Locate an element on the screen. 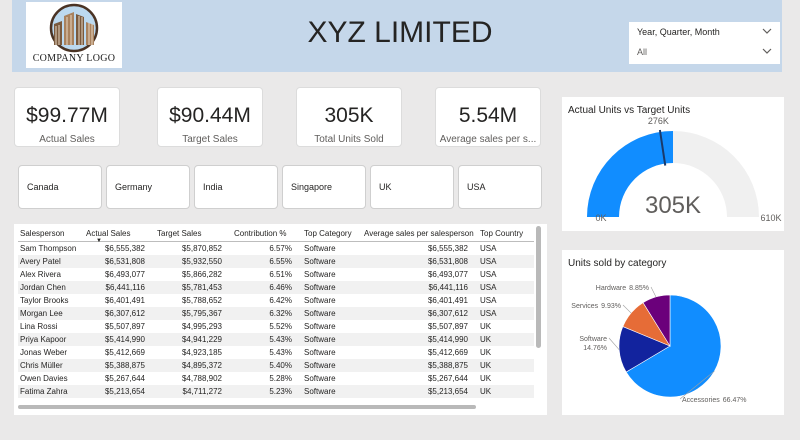 Image resolution: width=800 pixels, height=440 pixels. column-header: Average sales per salesperson is located at coordinates (420, 233).